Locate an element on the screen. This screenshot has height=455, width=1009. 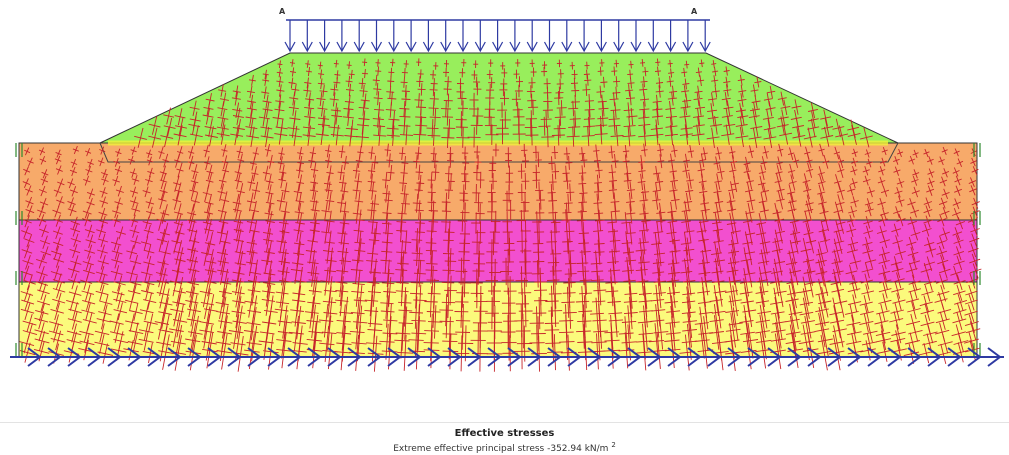
caption-title: Effective stresses is located at coordinates (504, 434).